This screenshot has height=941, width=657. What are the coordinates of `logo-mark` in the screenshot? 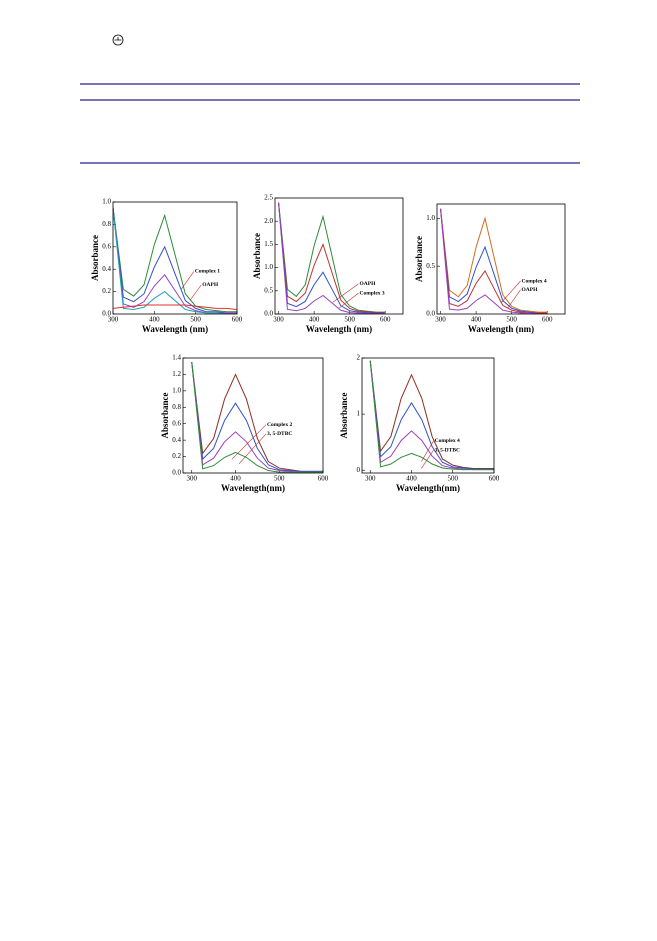 It's located at (118, 39).